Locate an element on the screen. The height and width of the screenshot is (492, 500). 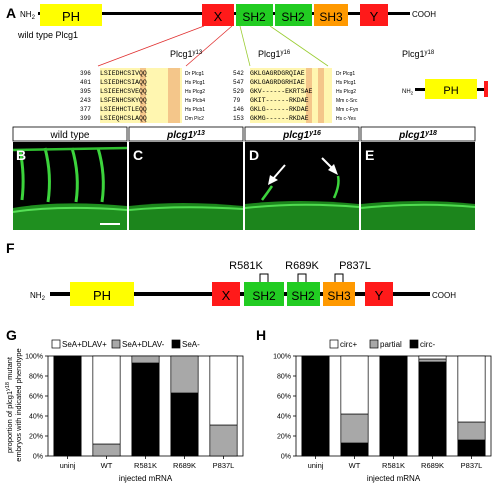
alignment-y13-col-q is located at coordinates (174, 95).